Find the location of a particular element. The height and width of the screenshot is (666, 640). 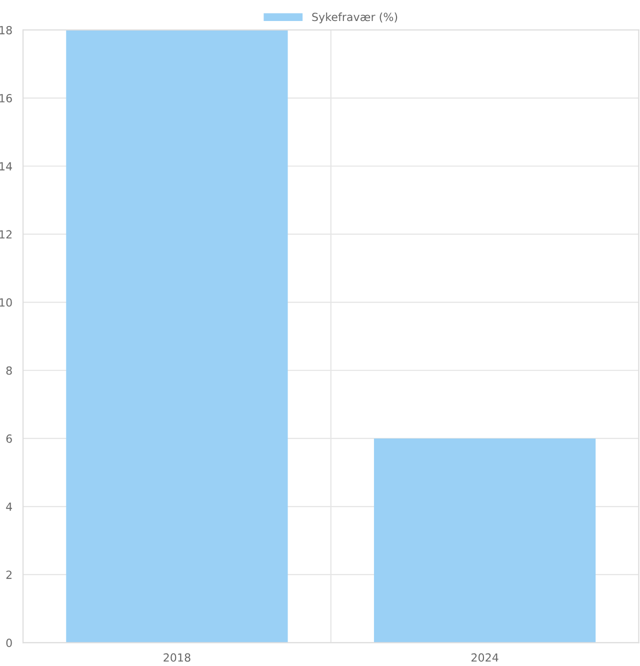

x-tick-label: 2018 is located at coordinates (177, 657).